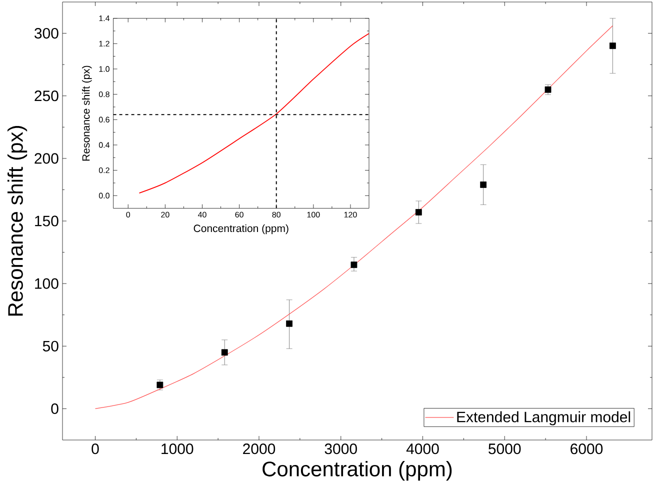  Describe the element at coordinates (239, 215) in the screenshot. I see `x-tick-label: 60` at that location.